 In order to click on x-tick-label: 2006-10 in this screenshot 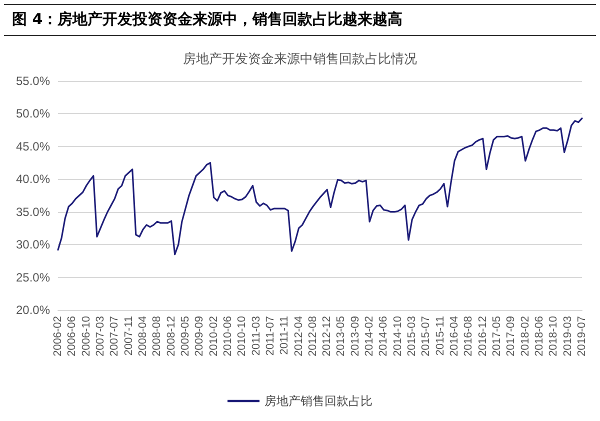, I will do `click(86, 336)`.